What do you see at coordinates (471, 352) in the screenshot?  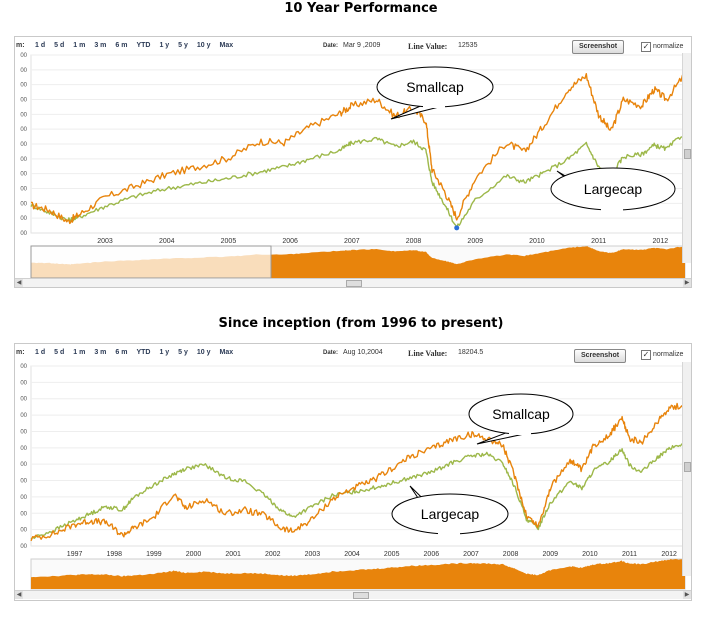 I see `line-value: 18204.5` at bounding box center [471, 352].